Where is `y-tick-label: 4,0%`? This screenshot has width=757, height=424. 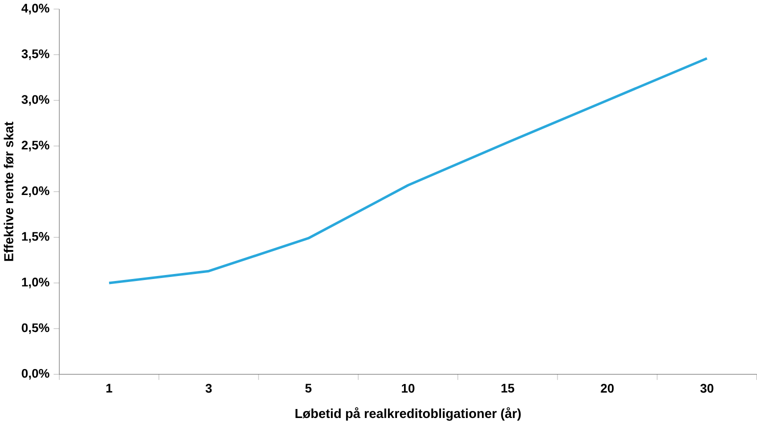
y-tick-label: 4,0% is located at coordinates (35, 9).